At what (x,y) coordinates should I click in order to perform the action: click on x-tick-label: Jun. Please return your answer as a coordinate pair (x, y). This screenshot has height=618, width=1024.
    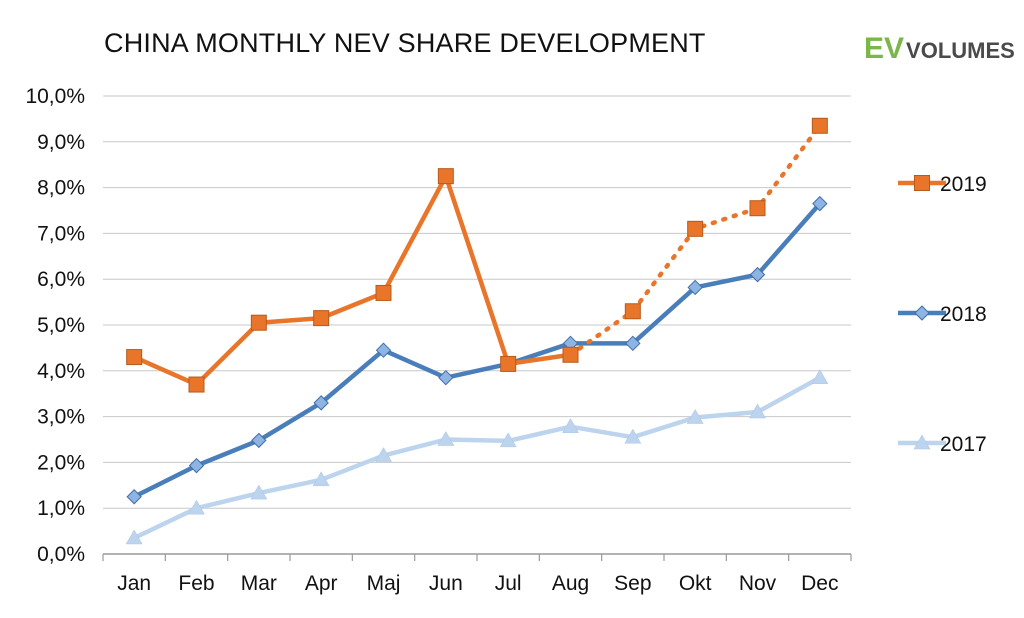
    Looking at the image, I should click on (446, 583).